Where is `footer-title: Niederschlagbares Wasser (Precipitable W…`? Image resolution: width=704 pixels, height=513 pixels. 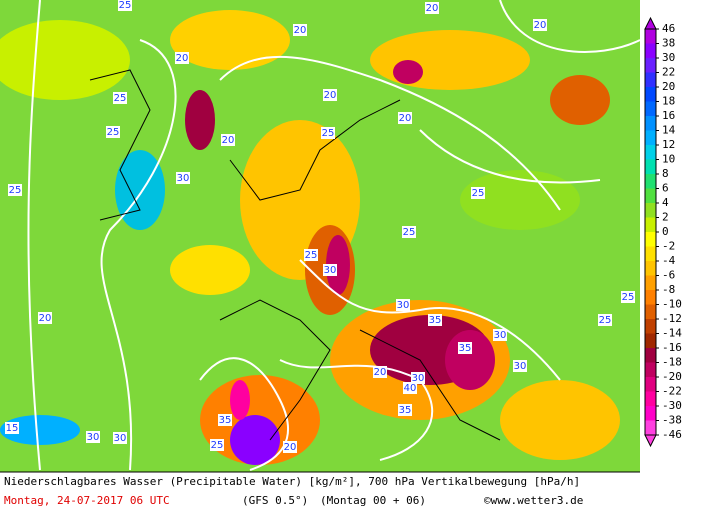
footer-title: Niederschlagbares Wasser (Precipitable W… is located at coordinates (292, 481).